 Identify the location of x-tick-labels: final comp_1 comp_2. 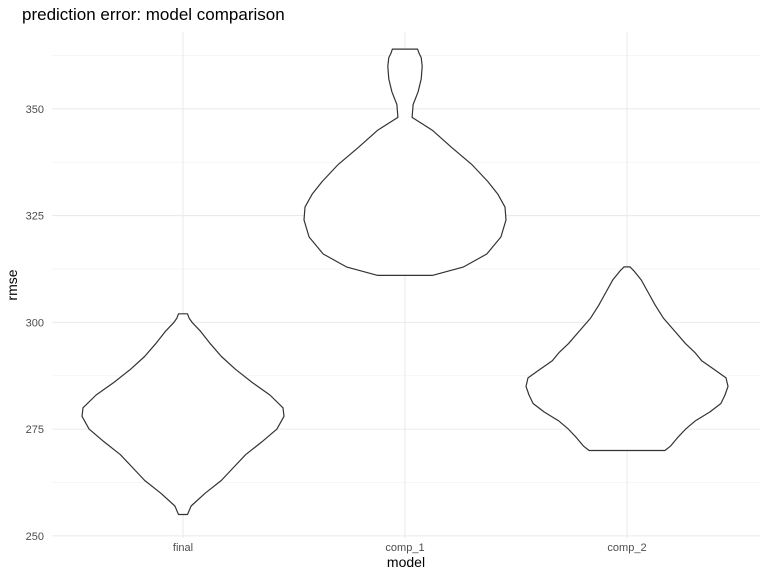
(410, 548).